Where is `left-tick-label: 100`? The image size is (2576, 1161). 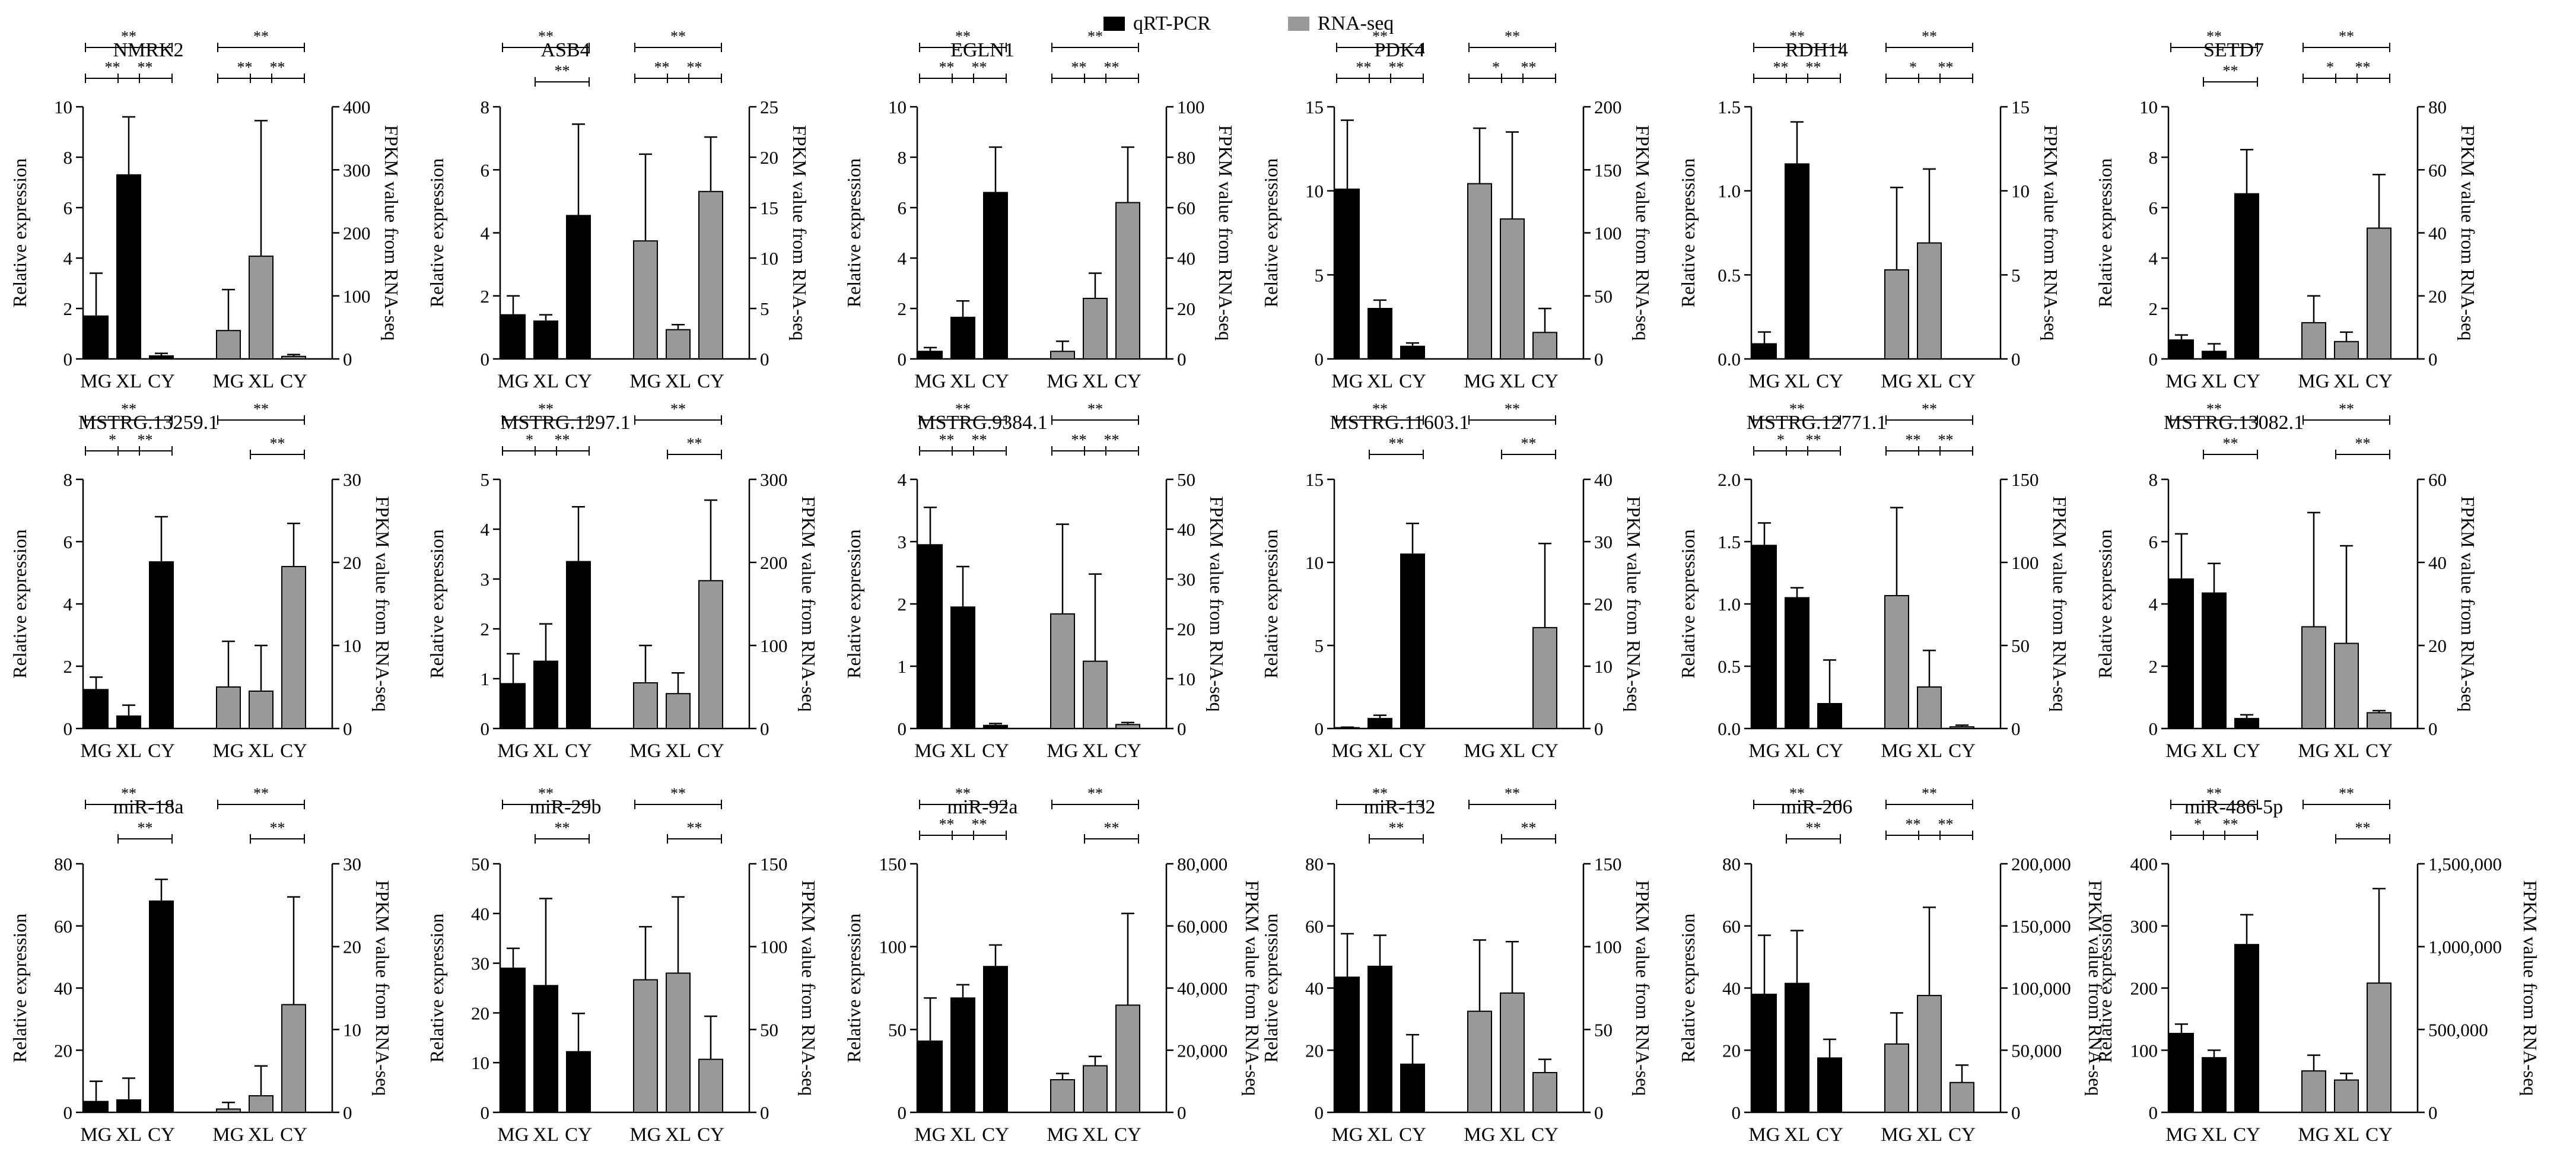
left-tick-label: 100 is located at coordinates (2144, 1050).